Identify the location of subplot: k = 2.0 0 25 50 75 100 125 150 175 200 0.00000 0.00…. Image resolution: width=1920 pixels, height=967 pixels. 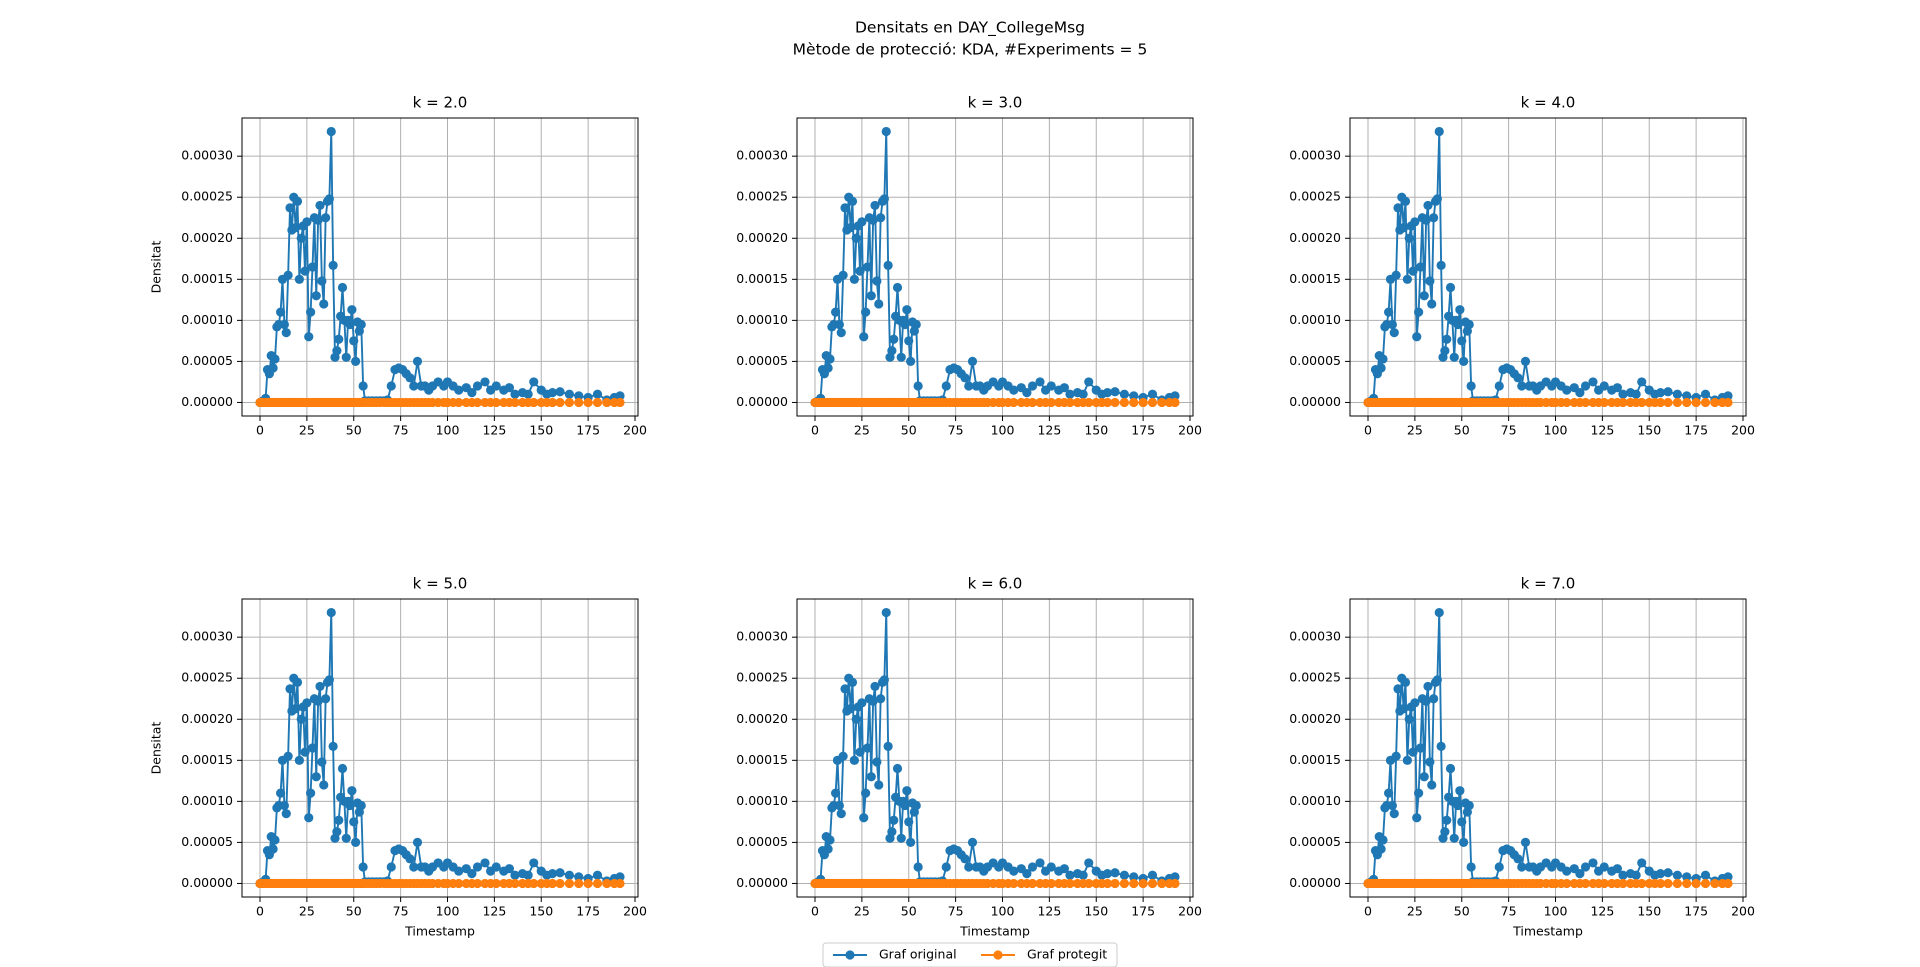
(398, 266).